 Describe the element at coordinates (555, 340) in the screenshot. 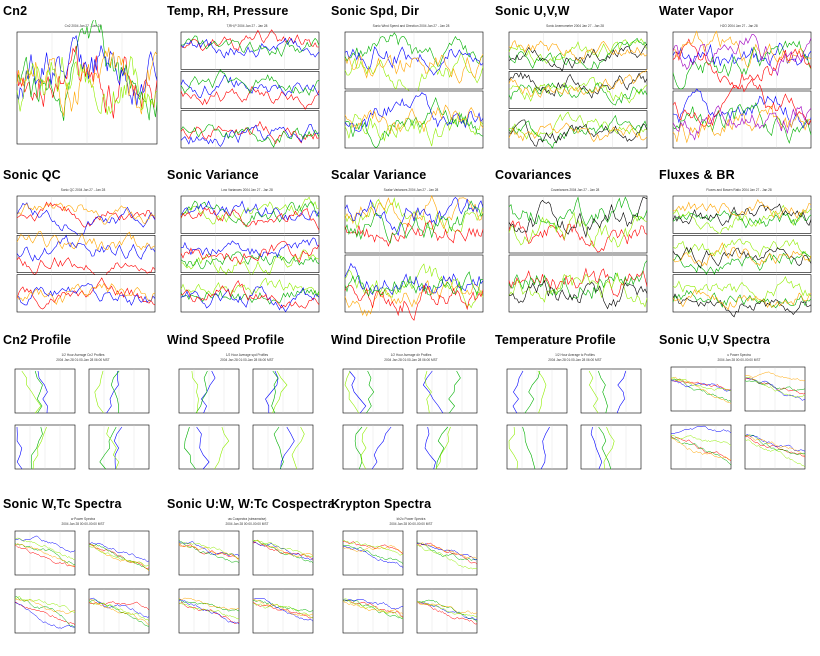

I see `thumbnail-title-link: Temperature Profile` at that location.